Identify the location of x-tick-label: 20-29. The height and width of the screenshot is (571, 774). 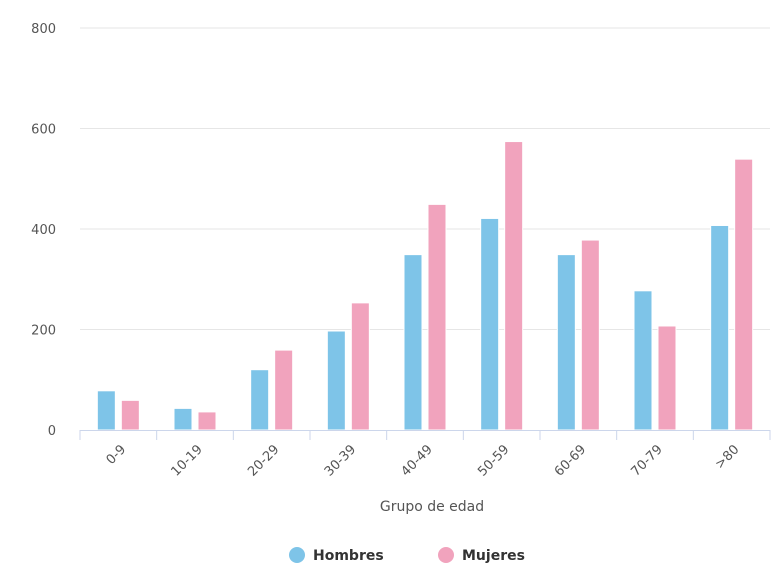
(263, 460).